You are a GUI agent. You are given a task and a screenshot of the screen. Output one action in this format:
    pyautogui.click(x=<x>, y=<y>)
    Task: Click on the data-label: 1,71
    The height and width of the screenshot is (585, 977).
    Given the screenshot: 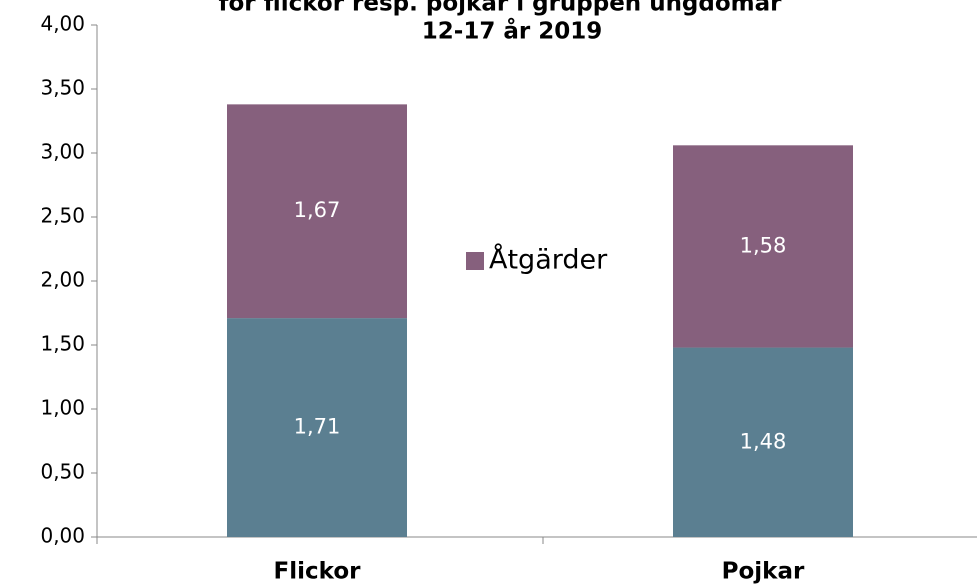 What is the action you would take?
    pyautogui.click(x=317, y=427)
    